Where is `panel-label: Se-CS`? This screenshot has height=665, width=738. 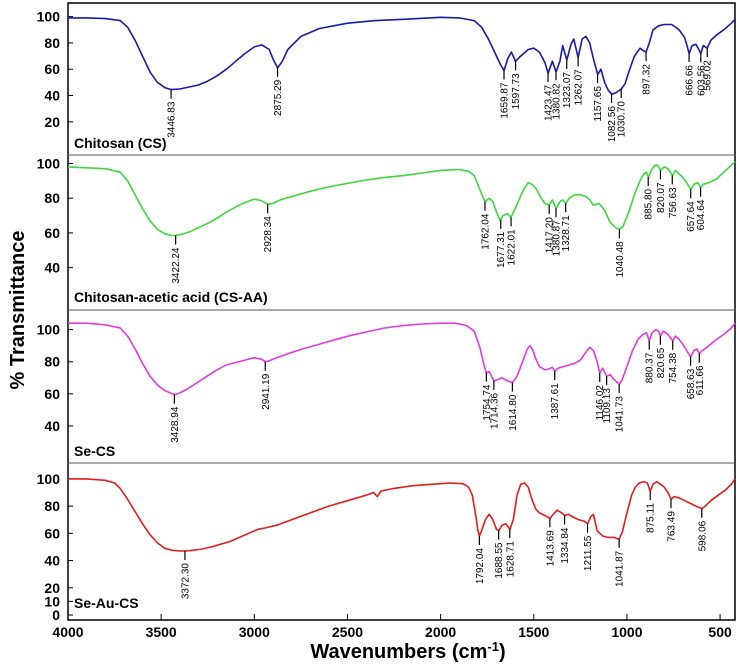 panel-label: Se-CS is located at coordinates (94, 451).